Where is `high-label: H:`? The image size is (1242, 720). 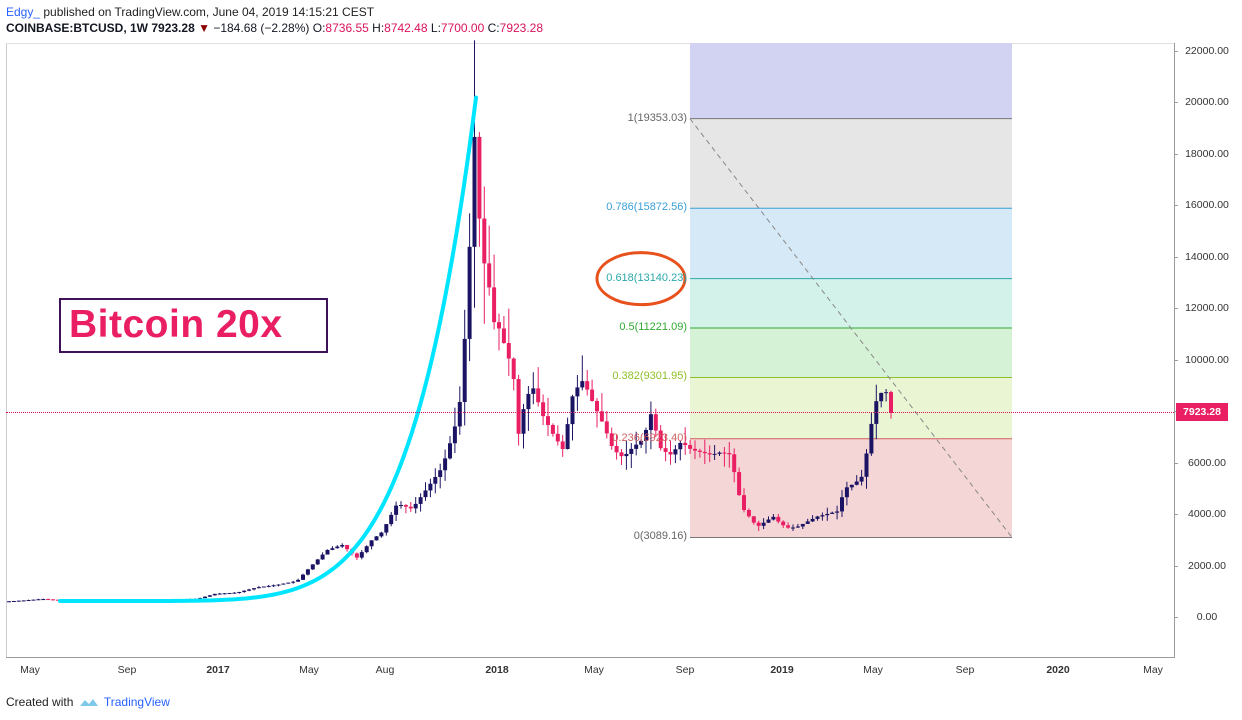
high-label: H: is located at coordinates (378, 28).